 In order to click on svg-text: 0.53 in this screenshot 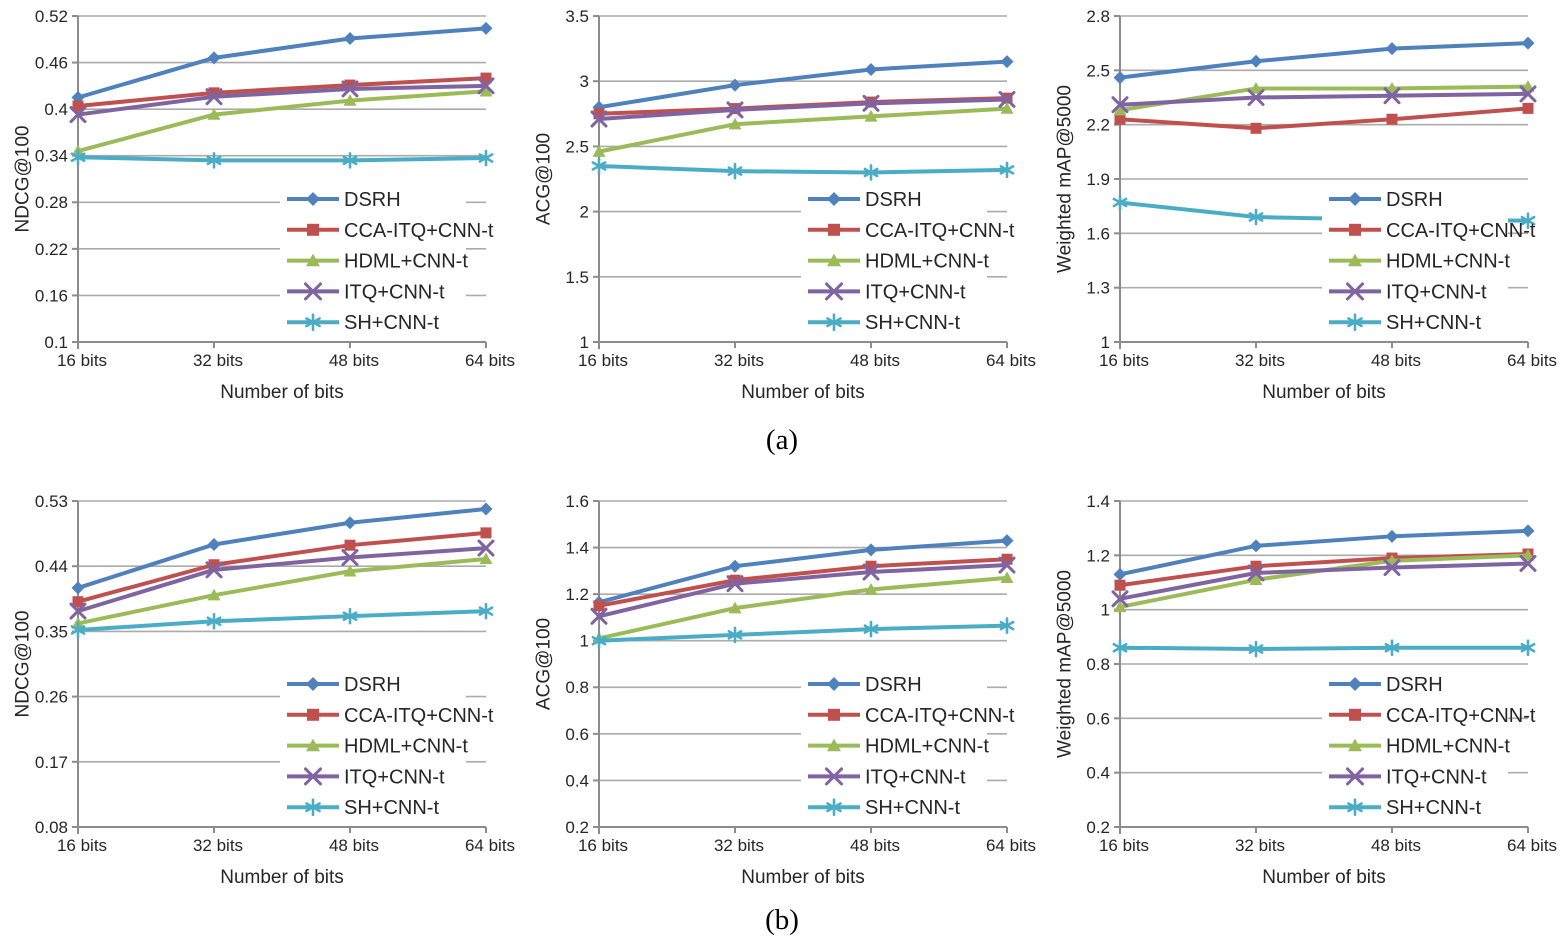, I will do `click(51, 501)`.